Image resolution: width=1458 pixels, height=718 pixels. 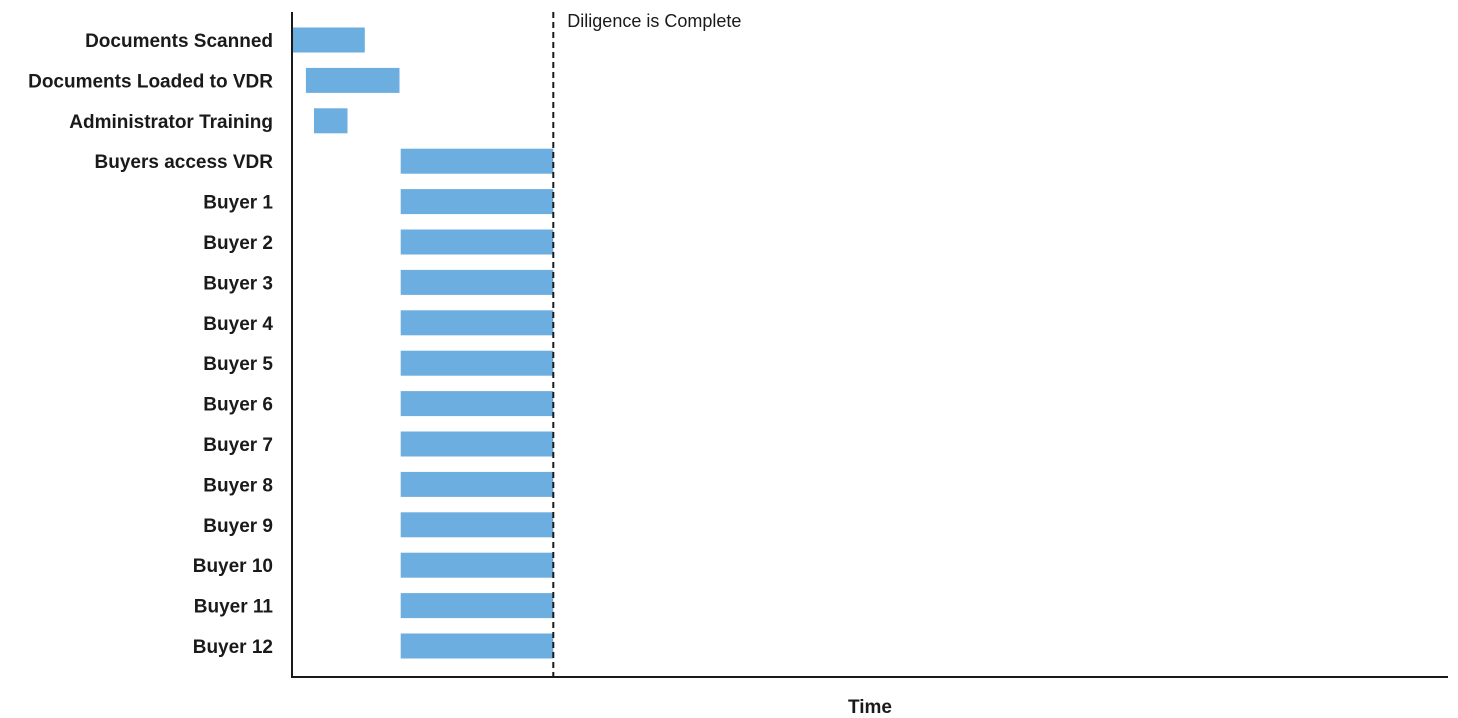 What do you see at coordinates (352, 80) in the screenshot?
I see `bar-documents-loaded-to-vdr` at bounding box center [352, 80].